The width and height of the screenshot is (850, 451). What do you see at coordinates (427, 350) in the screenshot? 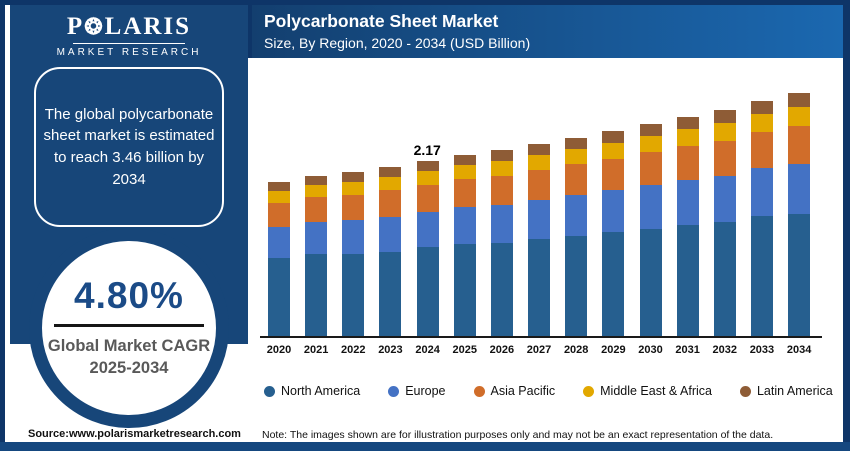
I see `x-axis-tick-2024: 2024` at bounding box center [427, 350].